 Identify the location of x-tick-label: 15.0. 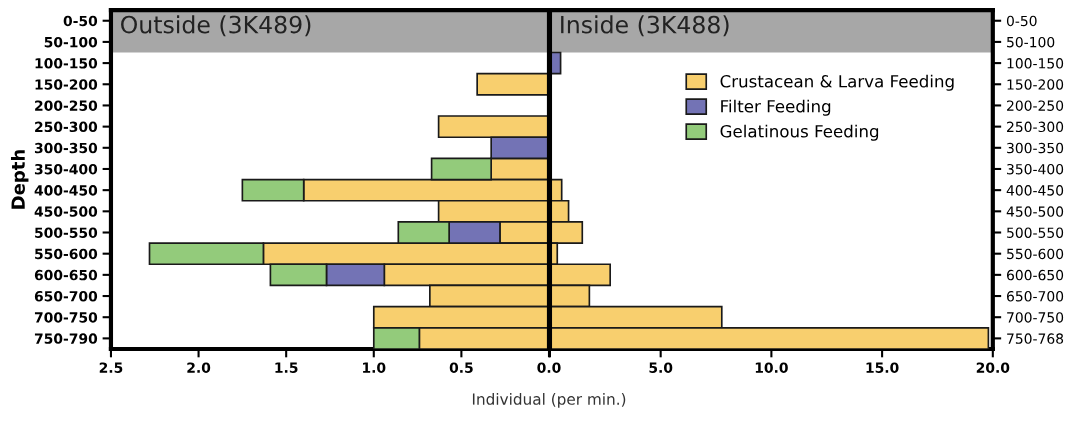
(882, 367).